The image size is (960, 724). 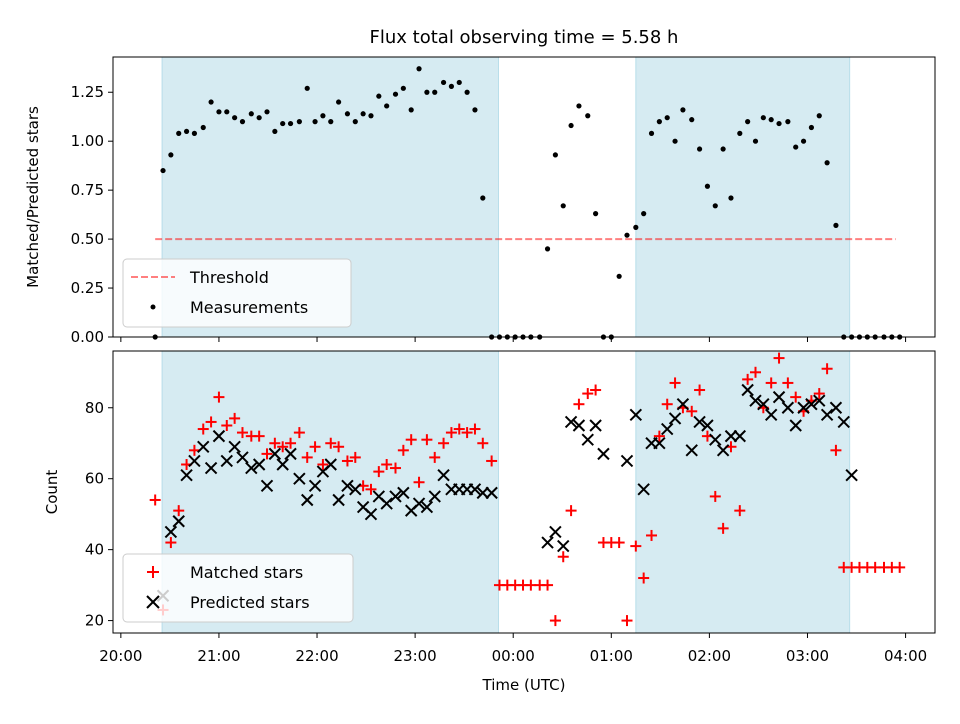 What do you see at coordinates (513, 339) in the screenshot?
I see `ratio-x-ticks` at bounding box center [513, 339].